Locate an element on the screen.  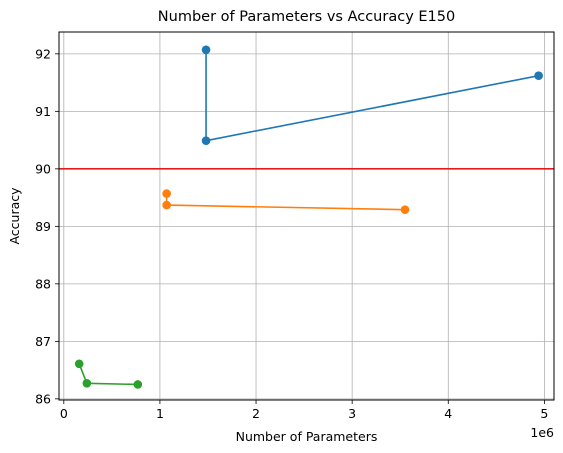
x-tick-label: 0 is located at coordinates (64, 413).